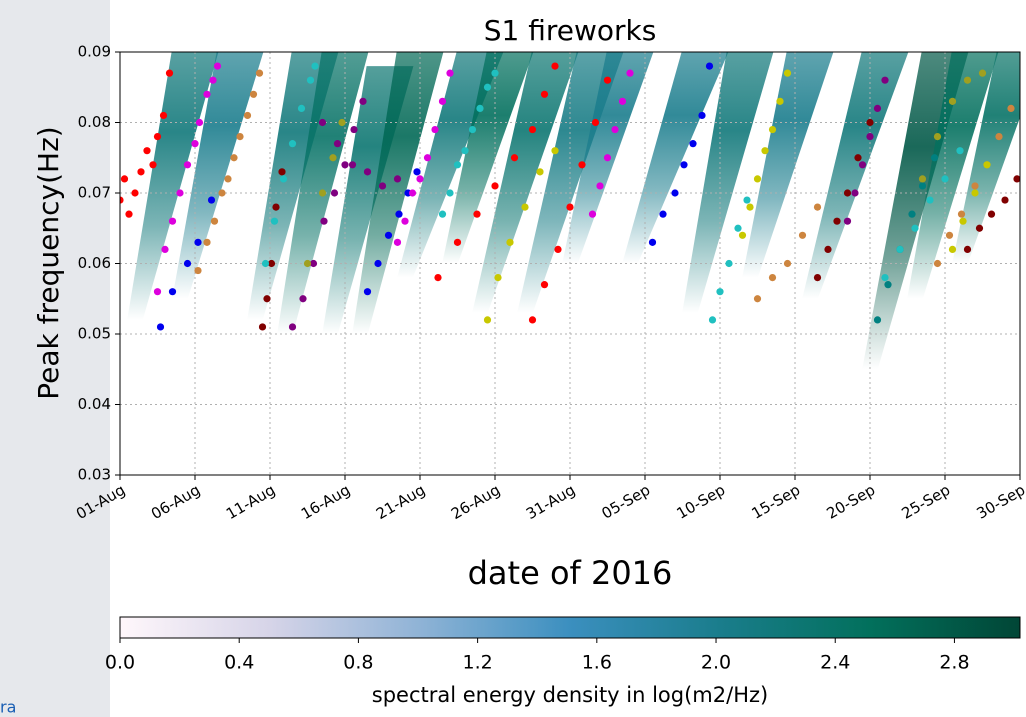 This screenshot has height=717, width=1026. I want to click on y-tick-label: 0.04, so click(94, 404).